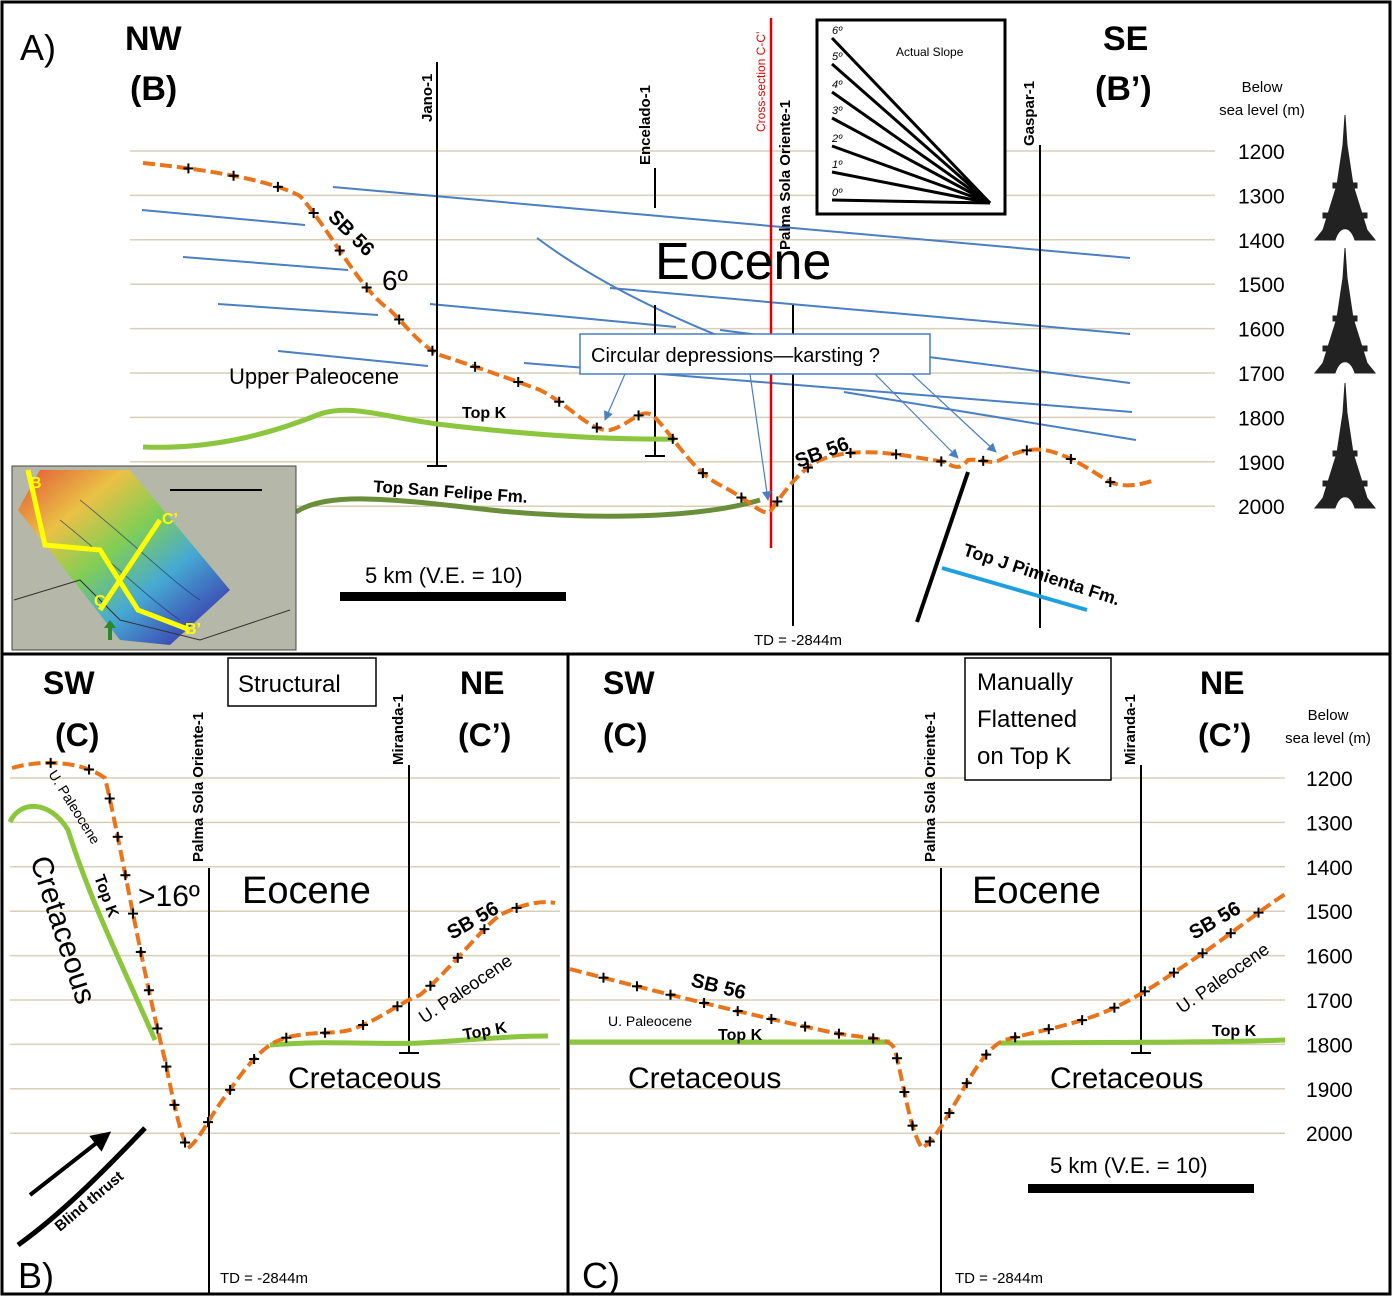 Image resolution: width=1392 pixels, height=1296 pixels. I want to click on callout-arrows, so click(800, 437).